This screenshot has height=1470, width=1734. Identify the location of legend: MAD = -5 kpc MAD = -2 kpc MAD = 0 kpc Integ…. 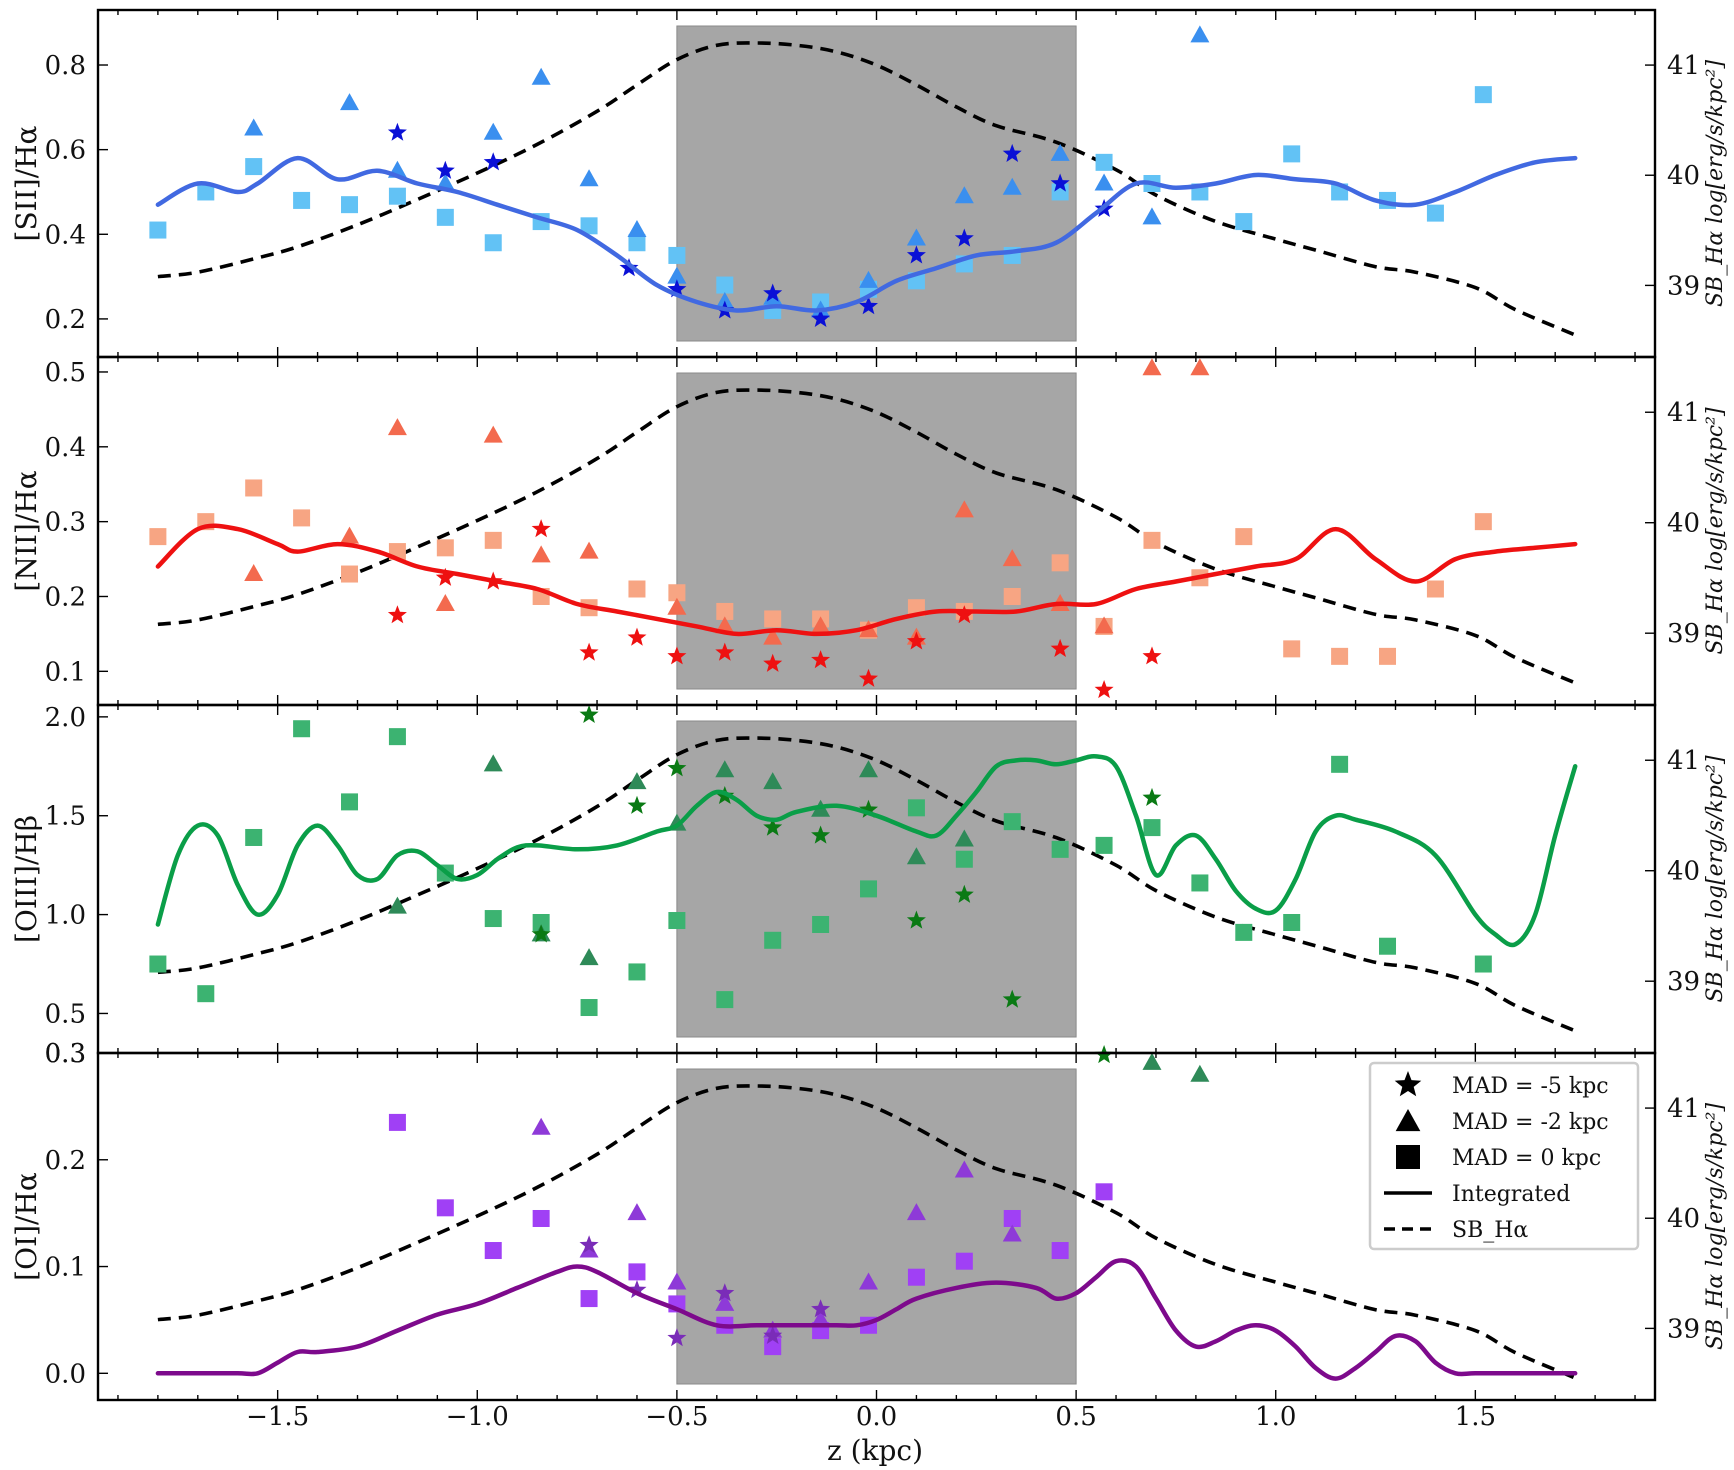
(1504, 1156).